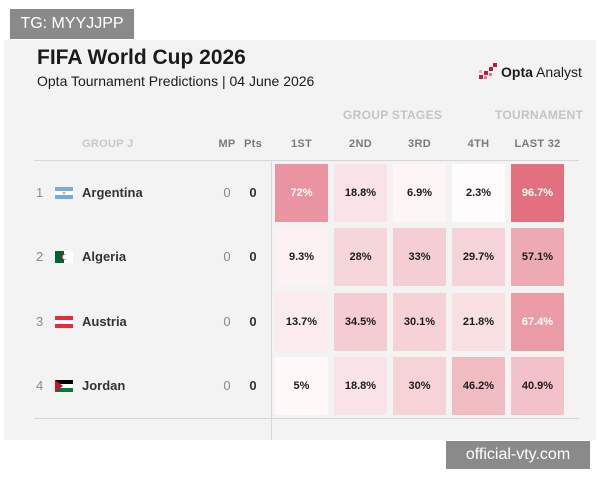  I want to click on row-rank: 2, so click(40, 256).